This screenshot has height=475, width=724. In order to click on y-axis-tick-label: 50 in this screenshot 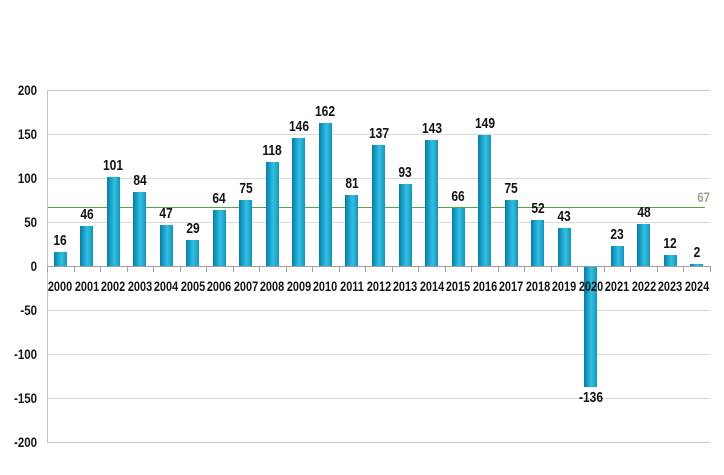, I will do `click(30, 222)`.